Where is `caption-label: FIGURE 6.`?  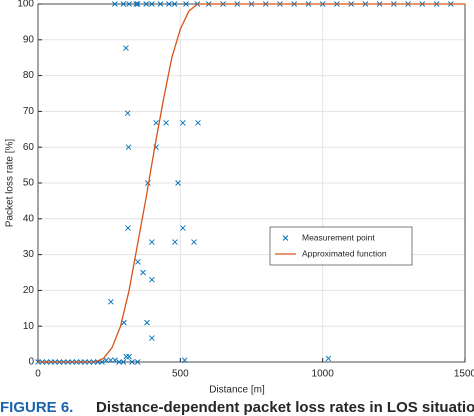
caption-label: FIGURE 6. is located at coordinates (36, 407).